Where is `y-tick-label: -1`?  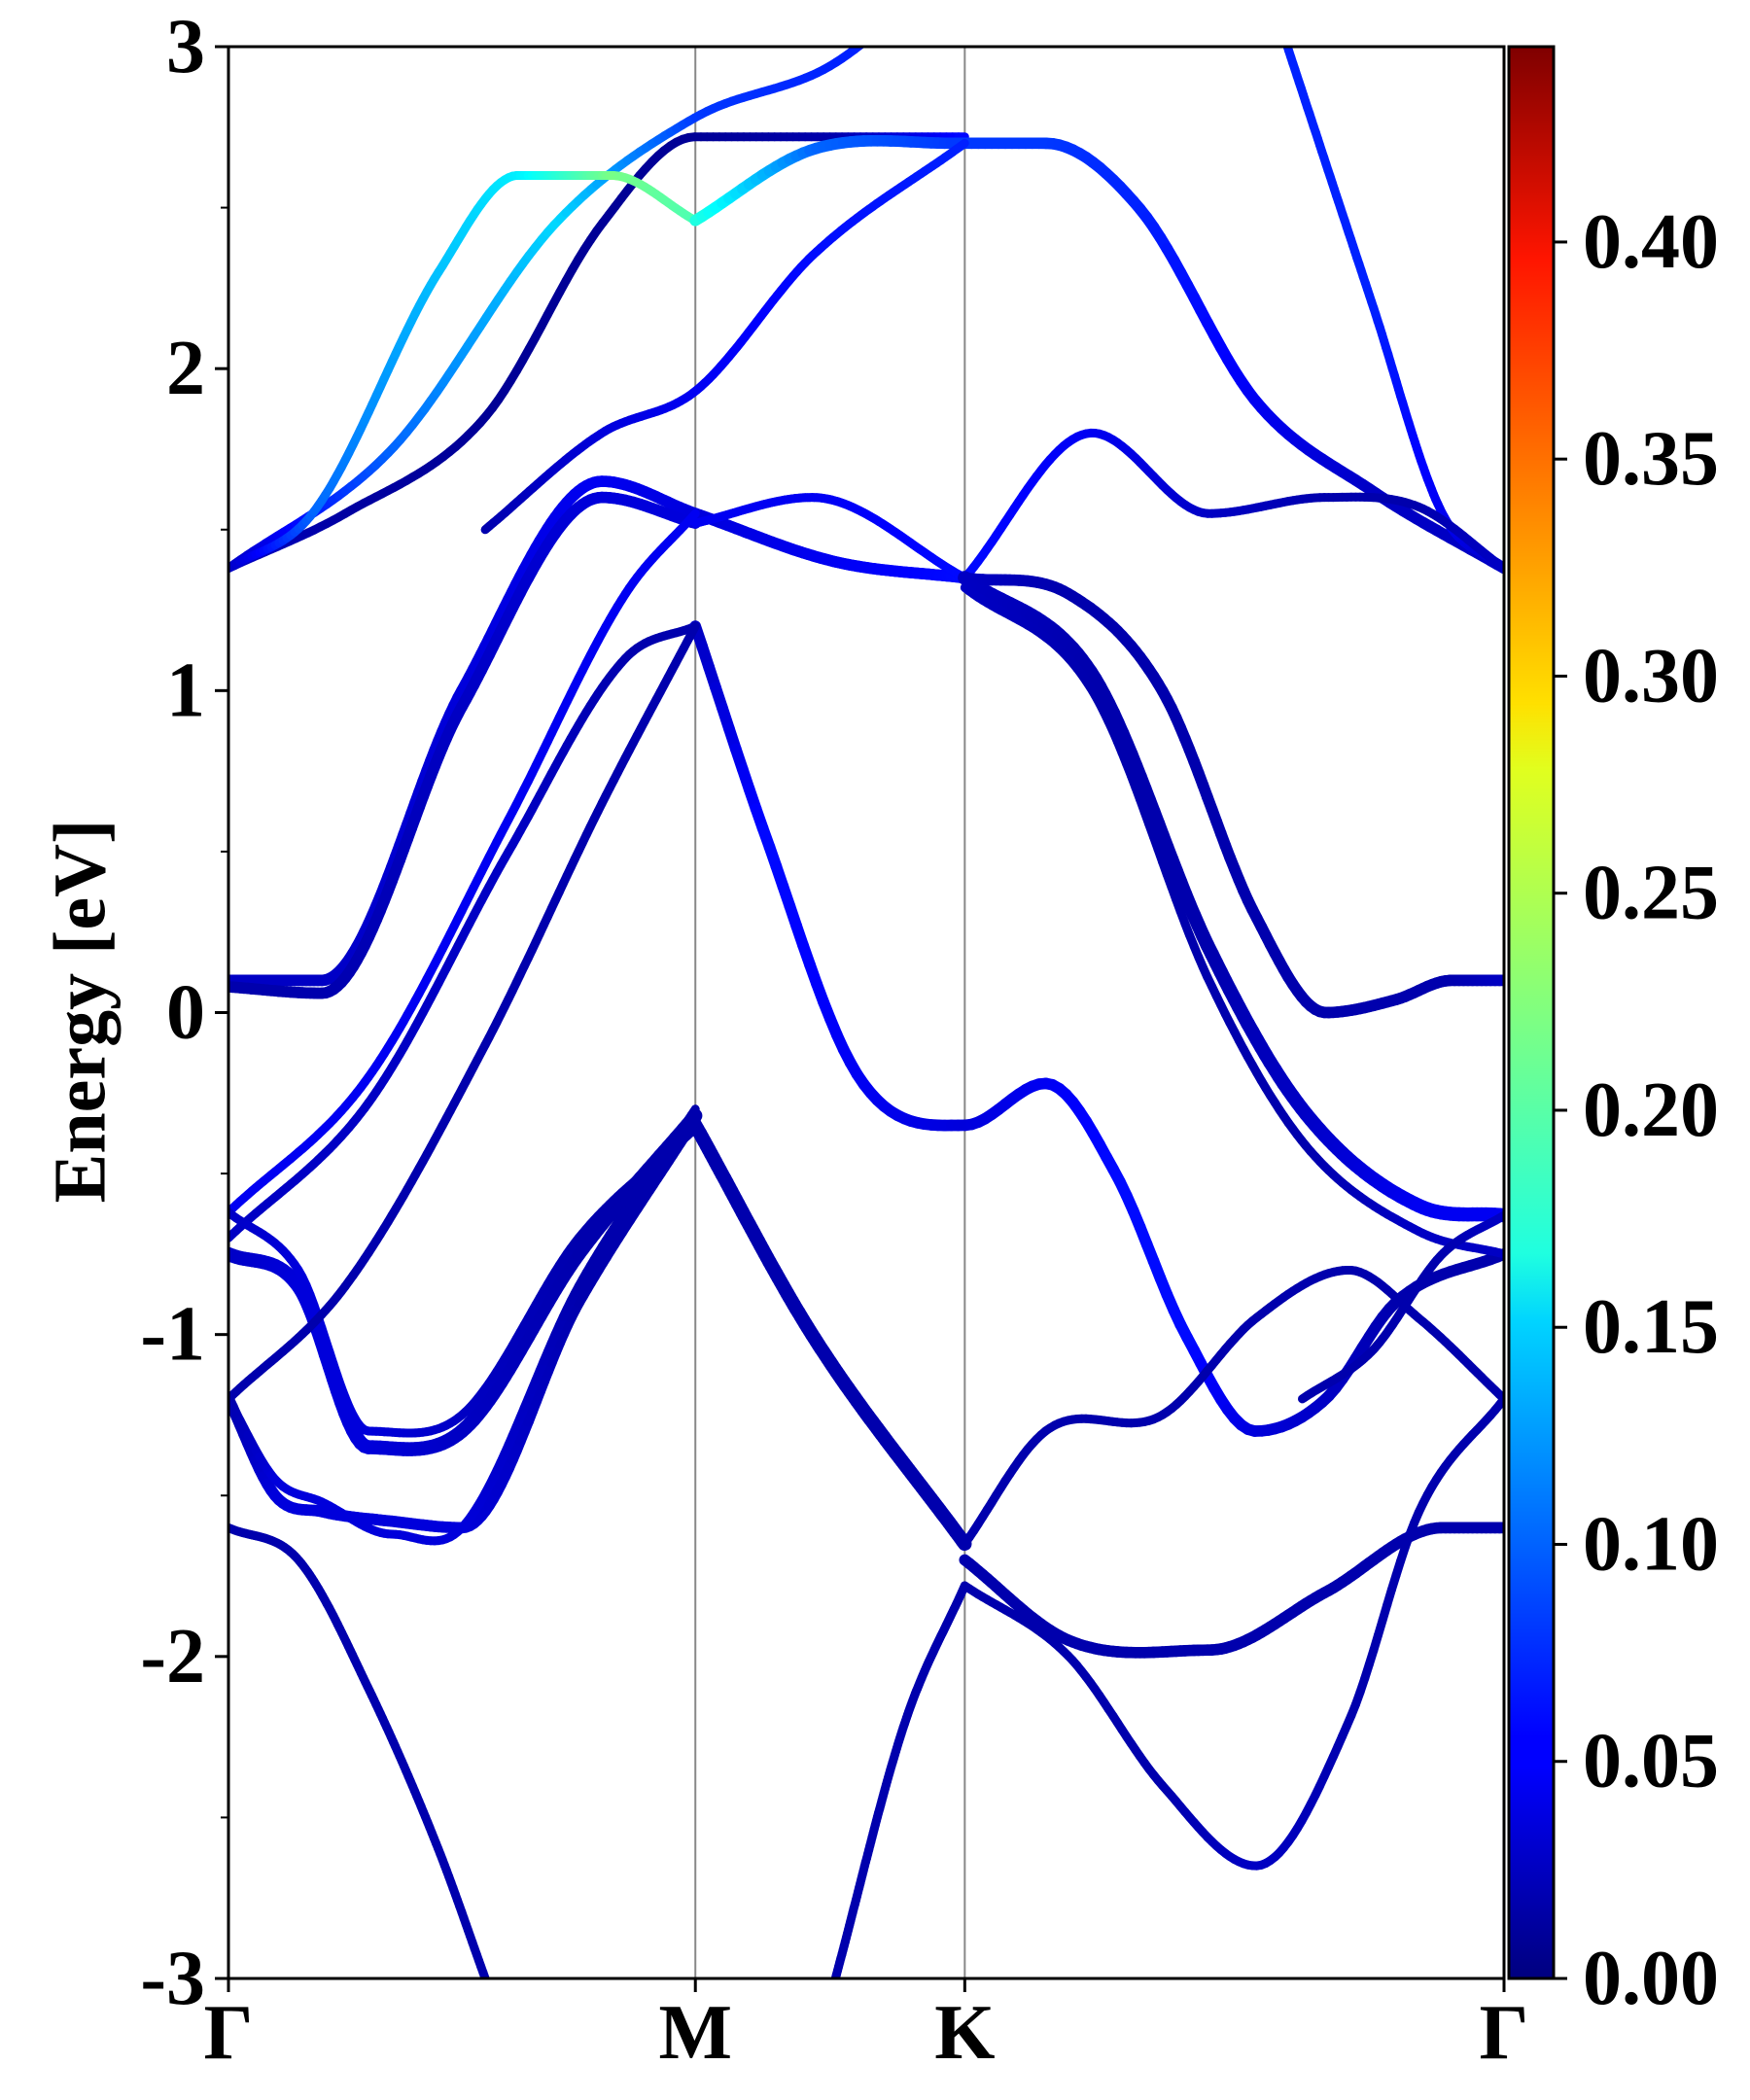
y-tick-label: -1 is located at coordinates (172, 1335).